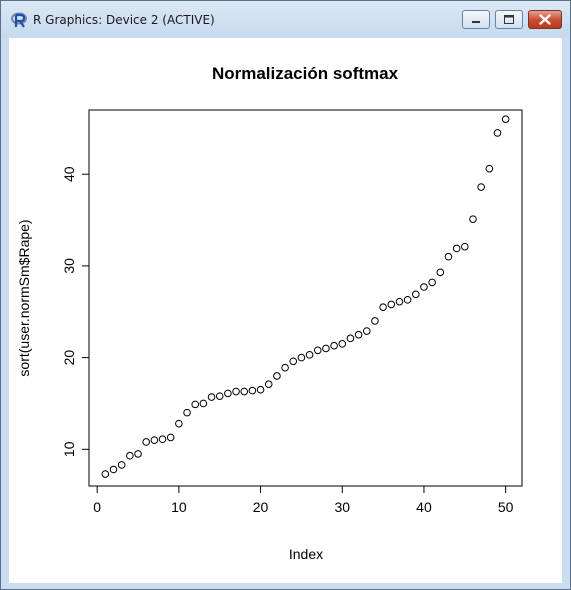  I want to click on x-tick-label: 20, so click(261, 507).